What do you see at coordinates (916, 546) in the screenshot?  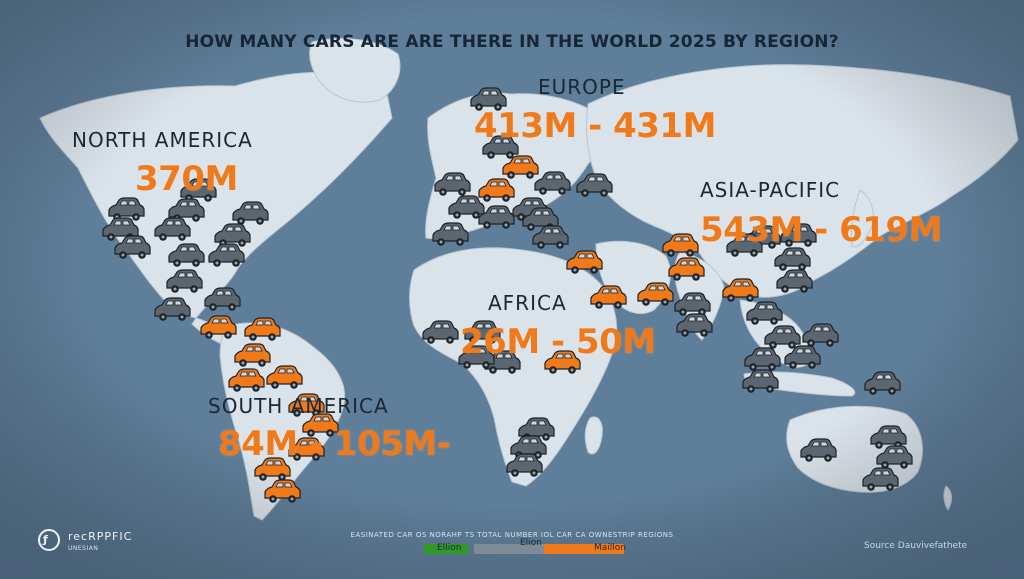 I see `source-credit: Source Dauvivefathete` at bounding box center [916, 546].